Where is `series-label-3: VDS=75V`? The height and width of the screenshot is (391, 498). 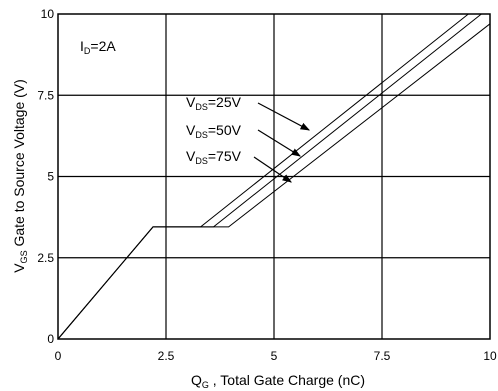
series-label-3: VDS=75V is located at coordinates (214, 157).